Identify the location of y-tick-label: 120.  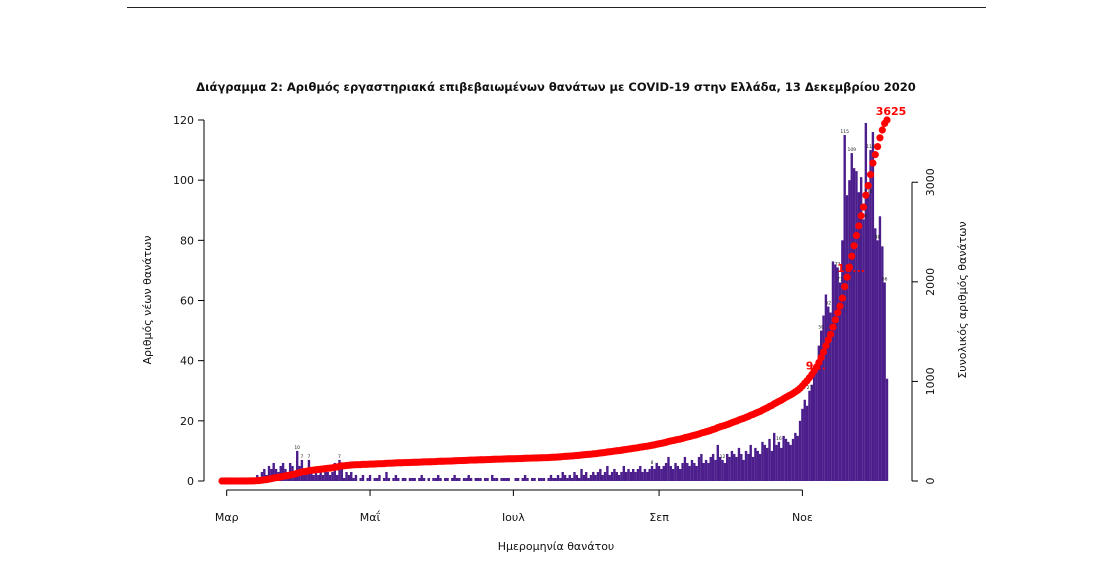
(183, 120).